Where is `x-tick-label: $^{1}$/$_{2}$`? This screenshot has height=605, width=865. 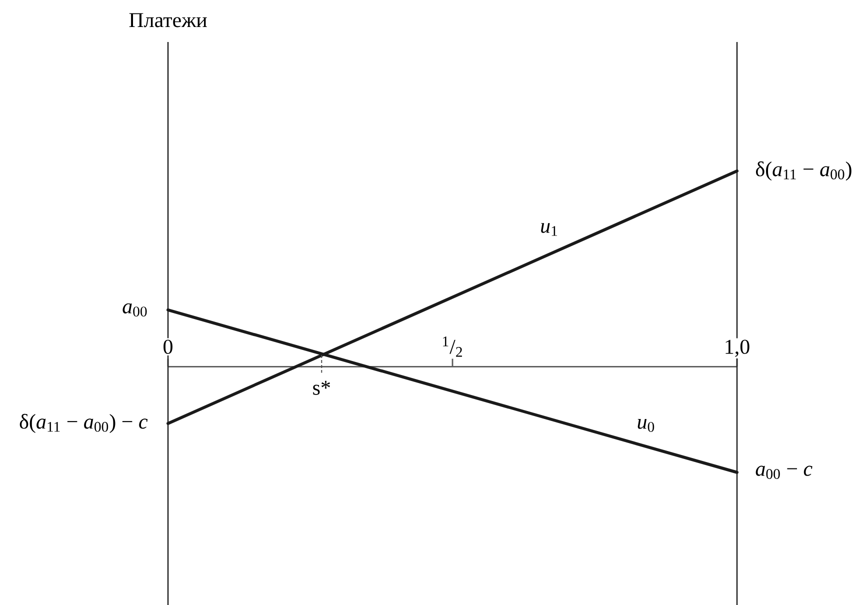
x-tick-label: $^{1}$/$_{2}$ is located at coordinates (452, 346).